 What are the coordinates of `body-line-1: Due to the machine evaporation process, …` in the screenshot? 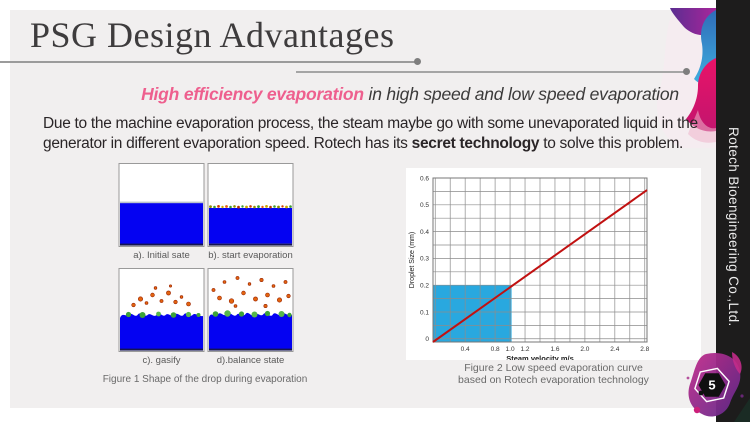 It's located at (370, 123).